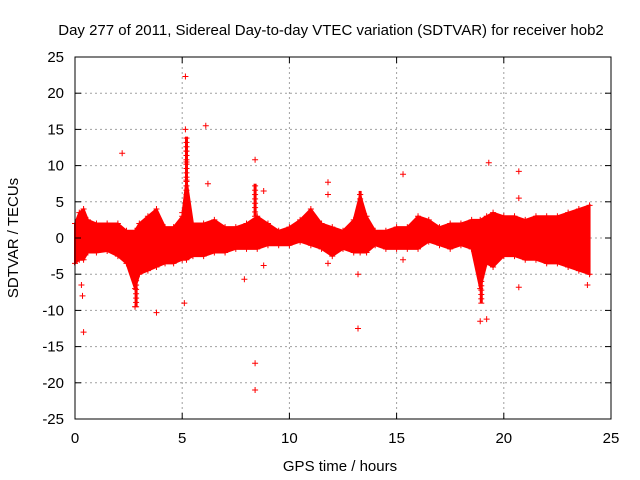 This screenshot has width=640, height=480. Describe the element at coordinates (55, 166) in the screenshot. I see `y-tick-label: 10` at that location.